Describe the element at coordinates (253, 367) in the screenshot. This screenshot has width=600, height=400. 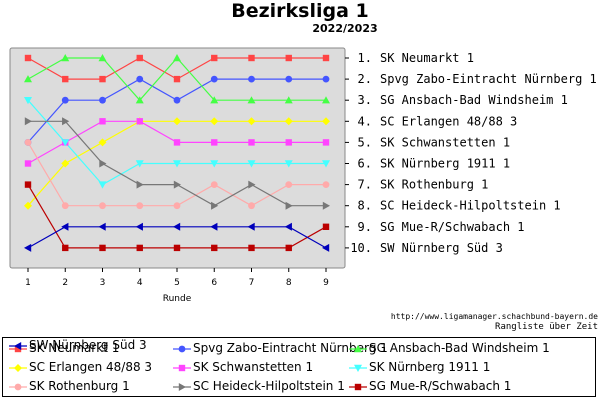
I see `legend-label: SK Schwanstetten 1` at that location.